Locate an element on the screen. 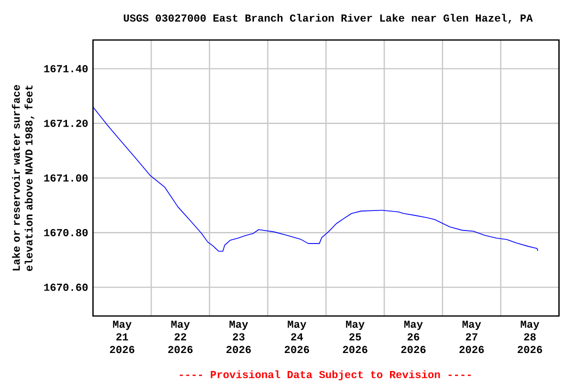 The image size is (576, 384). x-tick-label: May 21 2026 is located at coordinates (122, 337).